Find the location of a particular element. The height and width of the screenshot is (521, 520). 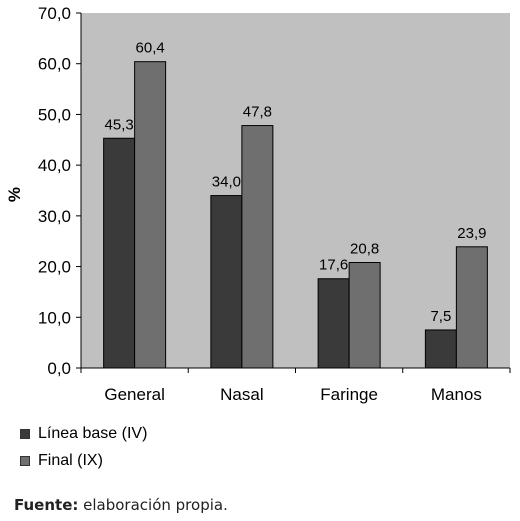

legend-entry-final: Final (IX) is located at coordinates (83, 460).